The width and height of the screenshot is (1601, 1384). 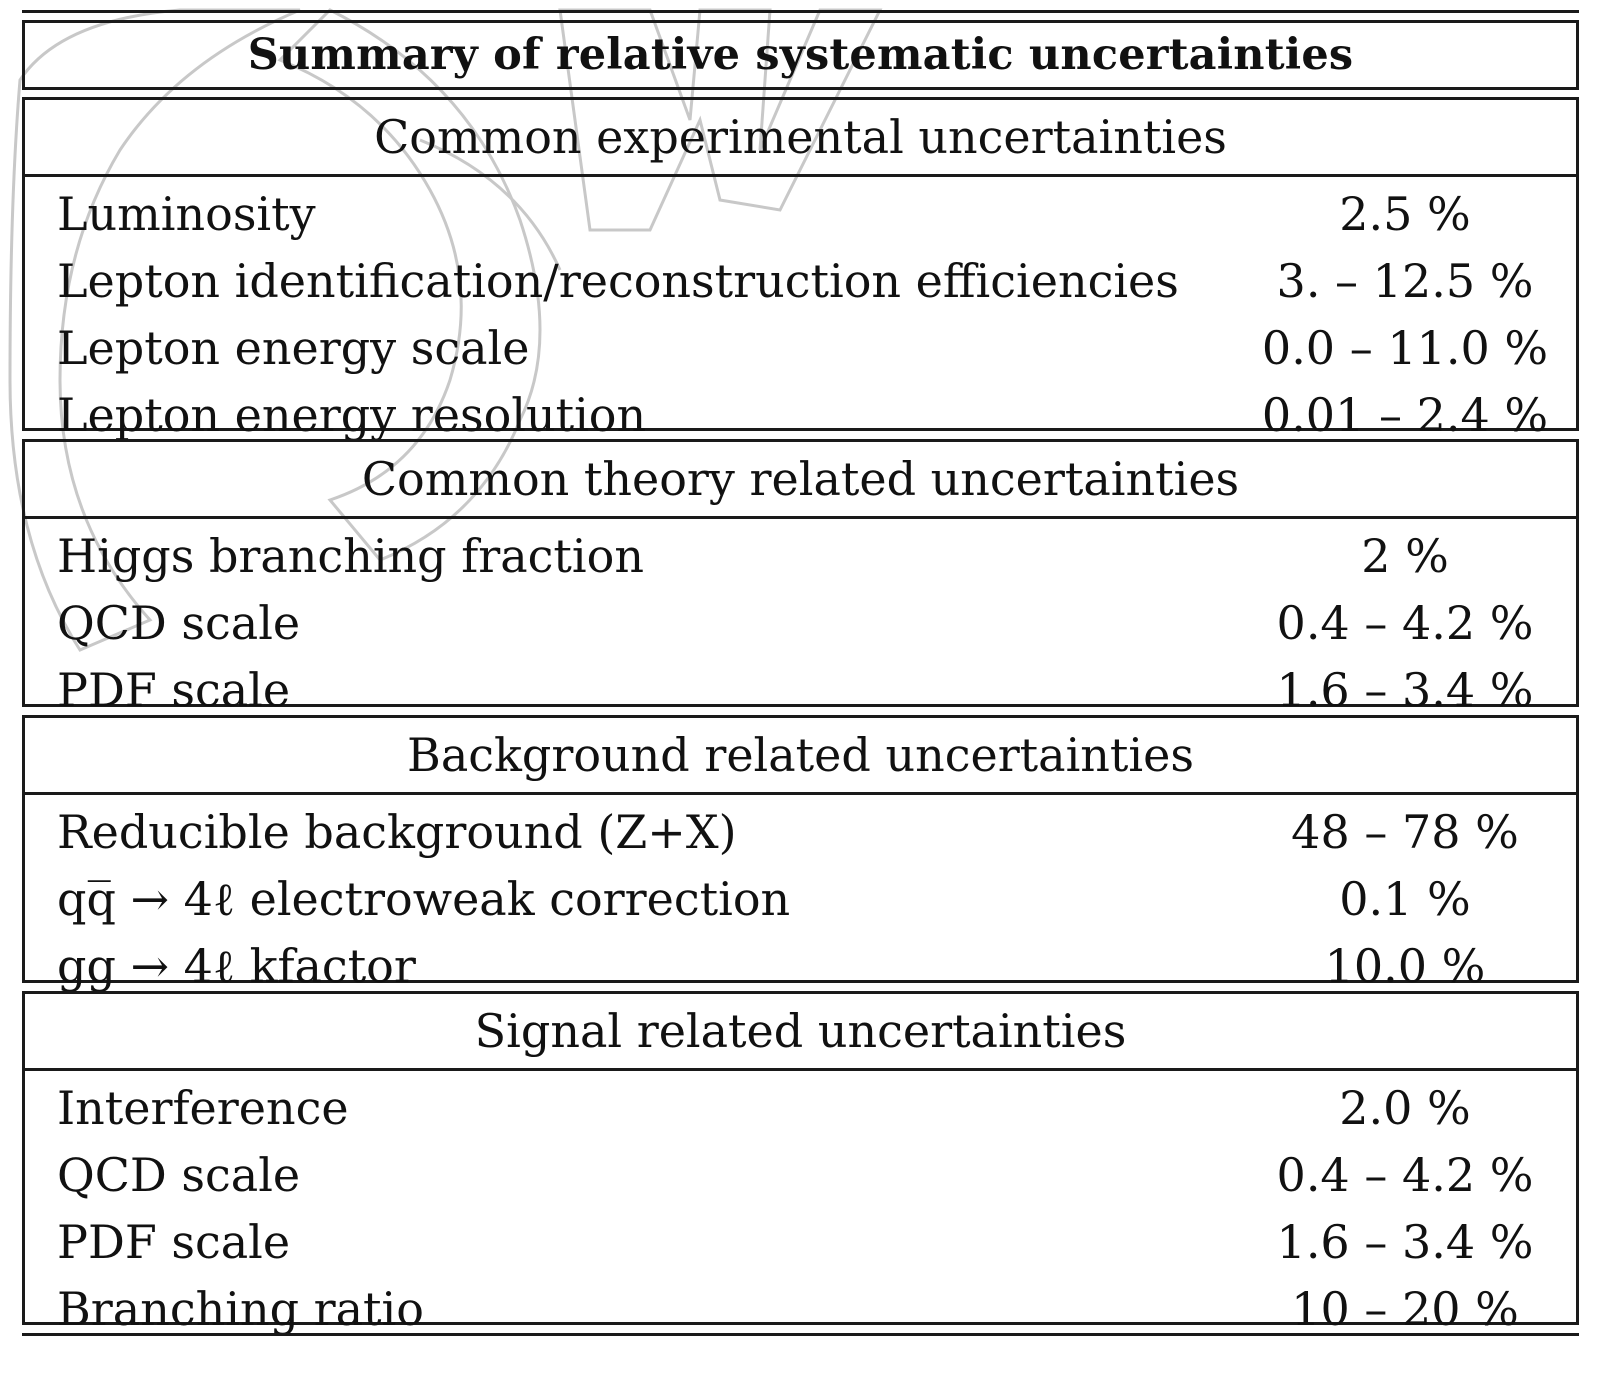 I want to click on table-row: qq̅ → 4ℓ electroweak correction 0.1 %, so click(x=800, y=899).